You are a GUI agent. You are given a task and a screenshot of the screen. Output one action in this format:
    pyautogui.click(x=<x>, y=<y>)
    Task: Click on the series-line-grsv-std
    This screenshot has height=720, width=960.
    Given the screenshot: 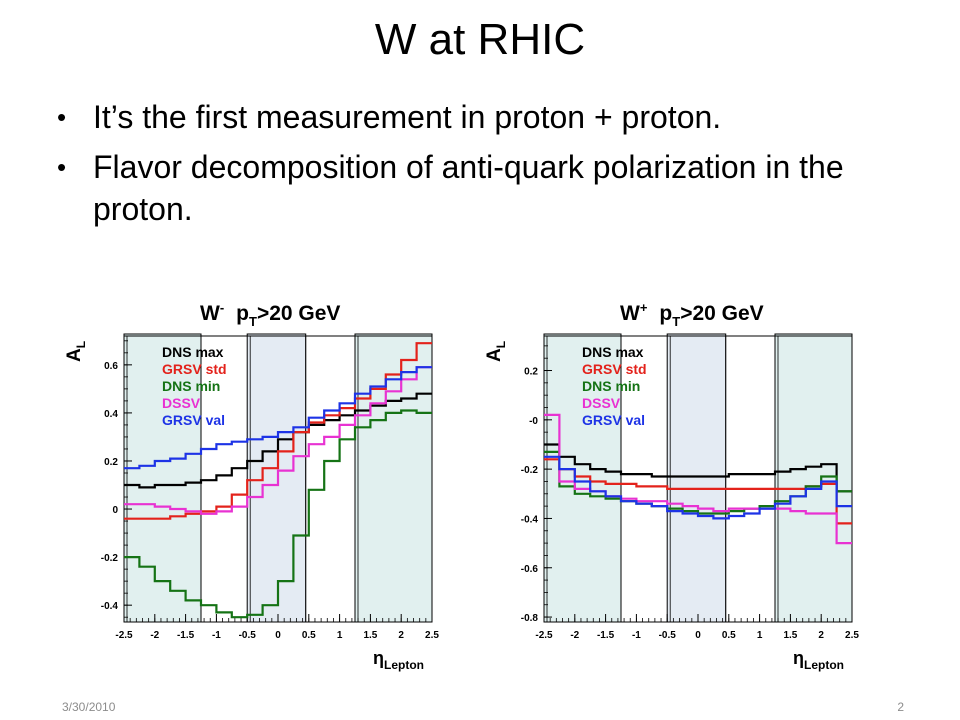 What is the action you would take?
    pyautogui.click(x=278, y=431)
    